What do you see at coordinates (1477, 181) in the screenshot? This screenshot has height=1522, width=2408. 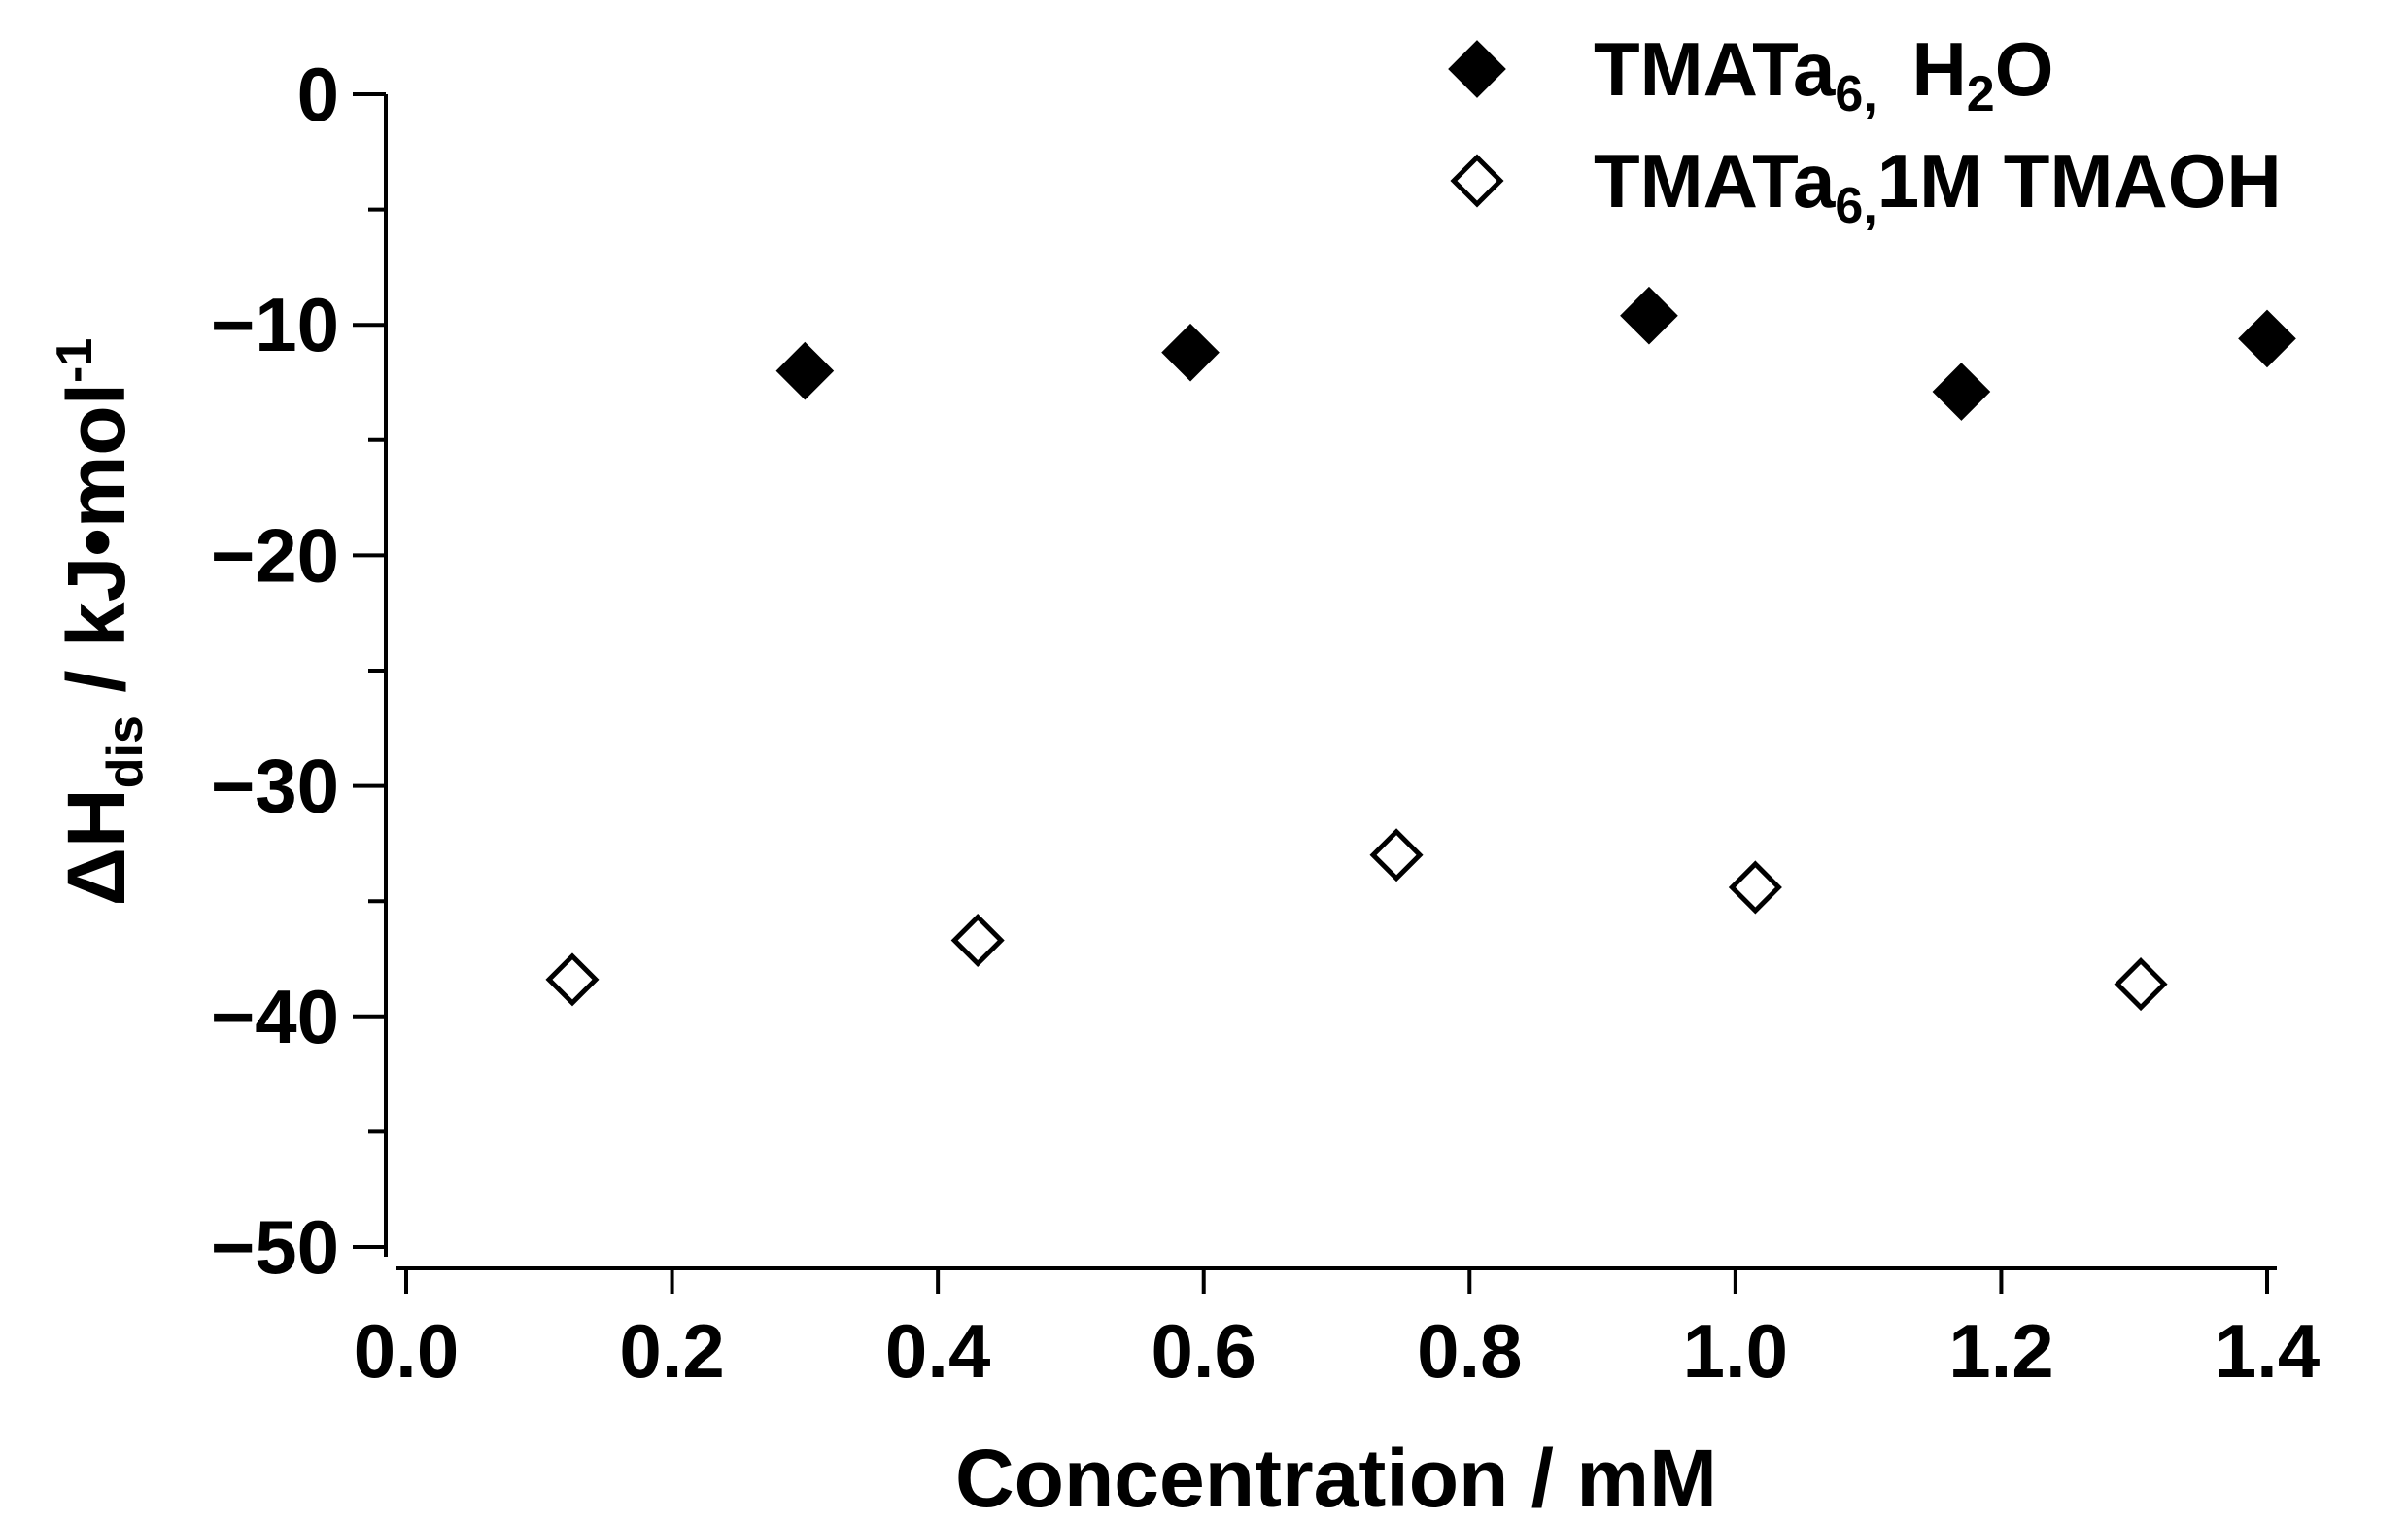 I see `legend-marker-open-diamond` at bounding box center [1477, 181].